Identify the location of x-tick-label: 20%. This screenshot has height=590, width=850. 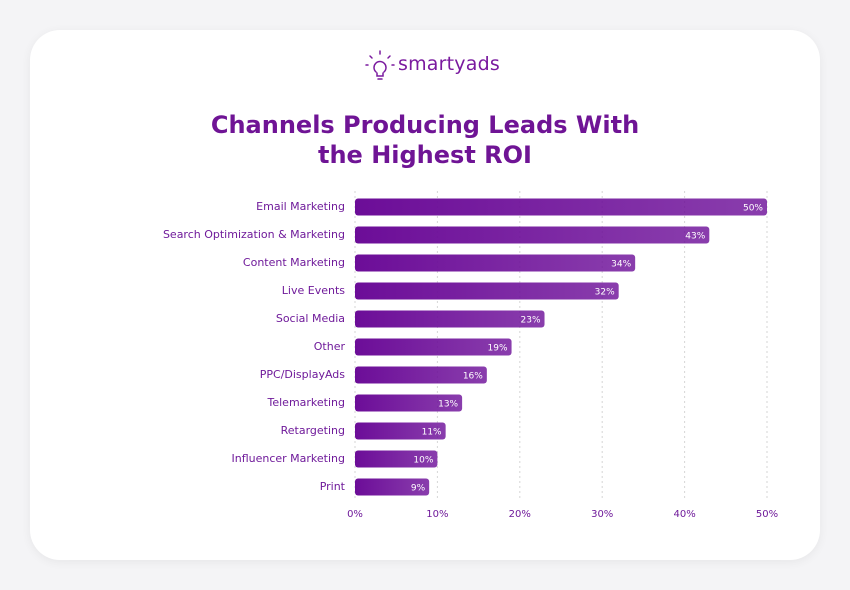
(520, 514).